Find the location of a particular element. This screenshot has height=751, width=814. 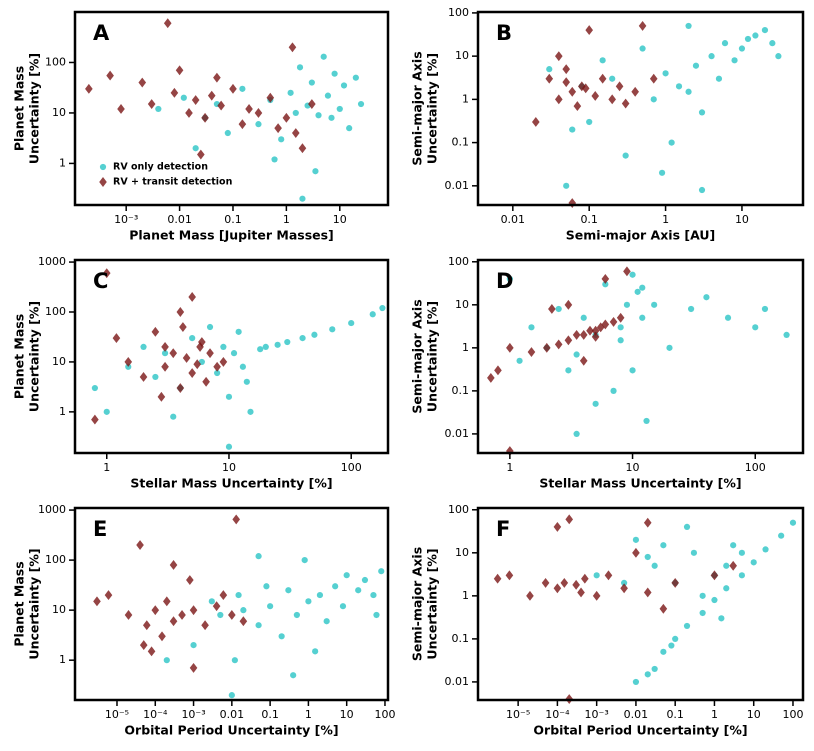

panel-letter: F is located at coordinates (503, 529).